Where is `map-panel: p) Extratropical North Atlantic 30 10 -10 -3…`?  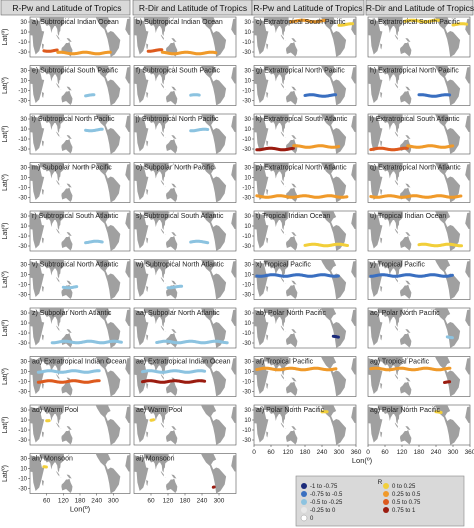 map-panel: p) Extratropical North Atlantic 30 10 -10 -3… is located at coordinates (299, 182).